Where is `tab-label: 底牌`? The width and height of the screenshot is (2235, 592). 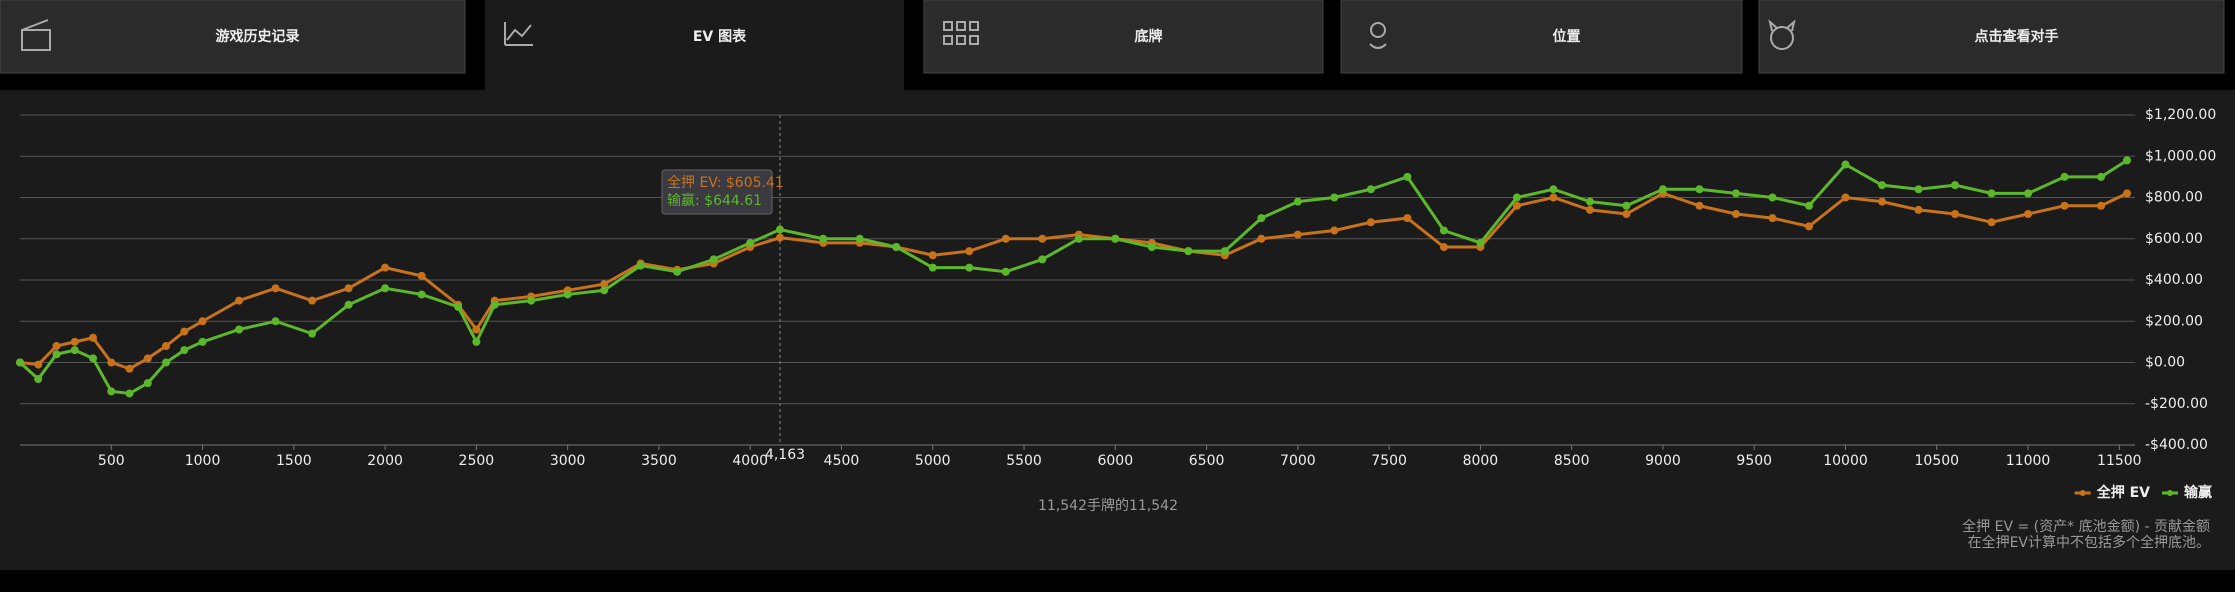
tab-label: 底牌 is located at coordinates (1149, 36).